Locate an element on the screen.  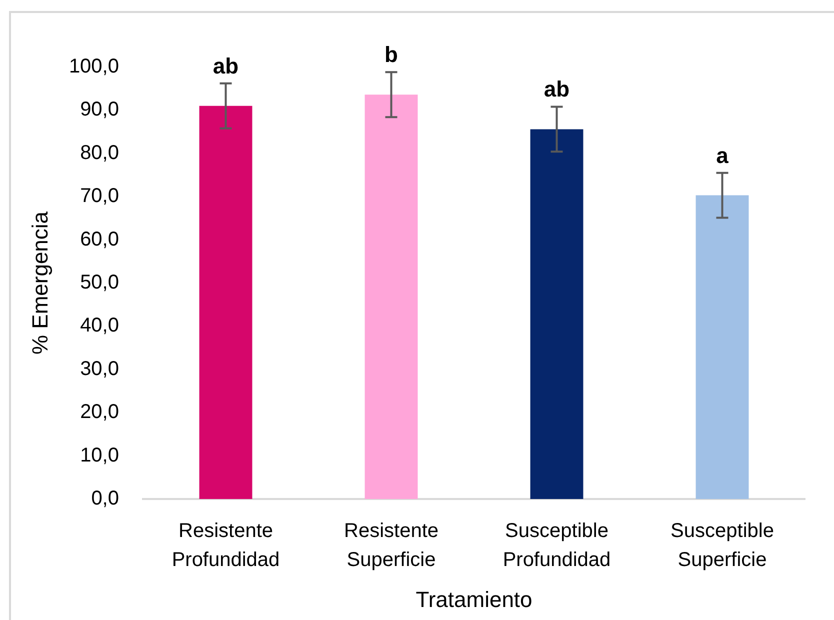
y-tick-label: 60,0 is located at coordinates (99, 239).